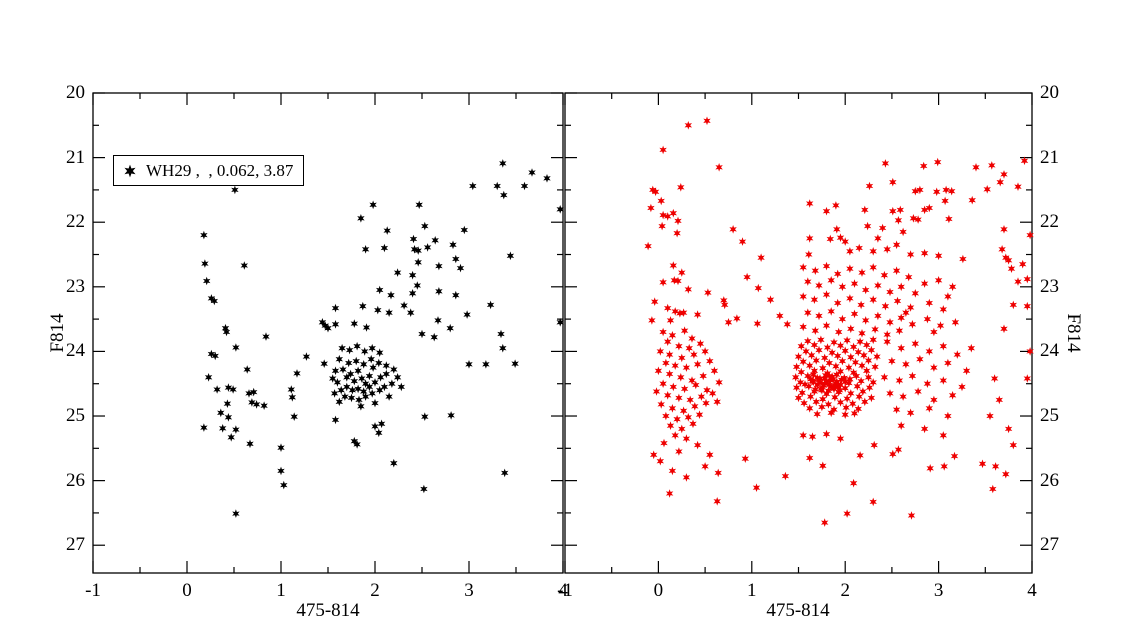  What do you see at coordinates (75, 351) in the screenshot?
I see `left-y-tick-label: 24` at bounding box center [75, 351].